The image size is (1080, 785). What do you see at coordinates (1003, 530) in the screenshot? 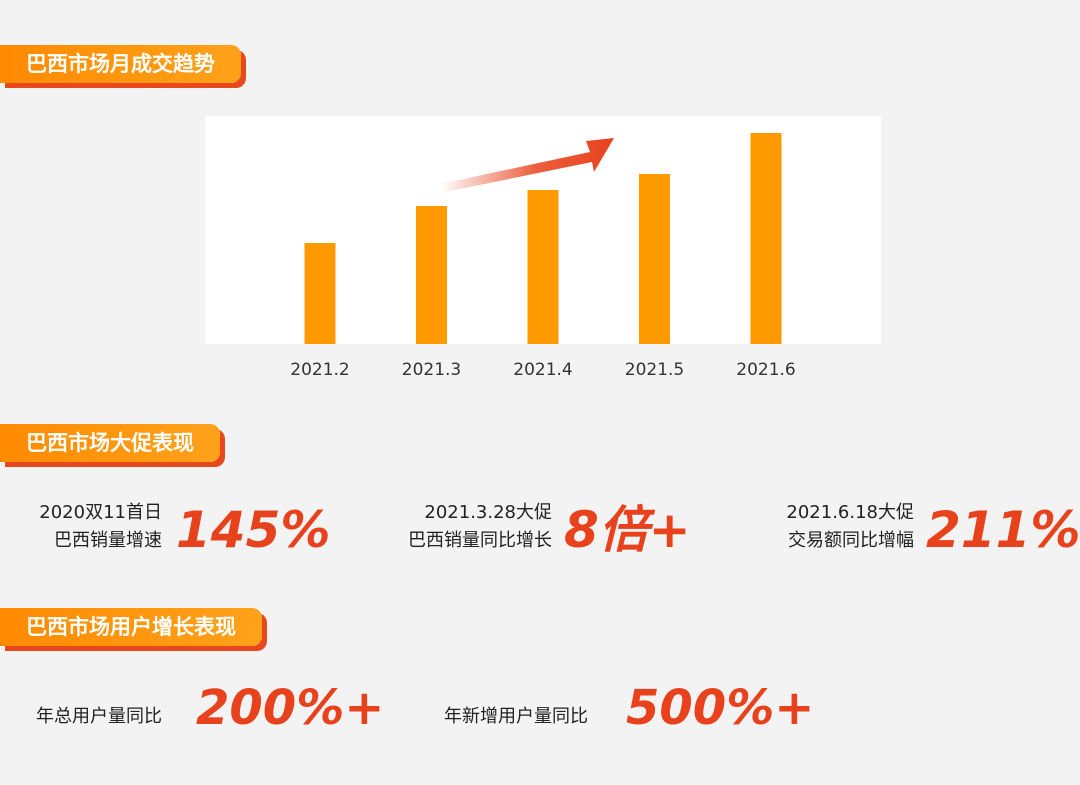
I see `promo-value-3: 211%` at bounding box center [1003, 530].